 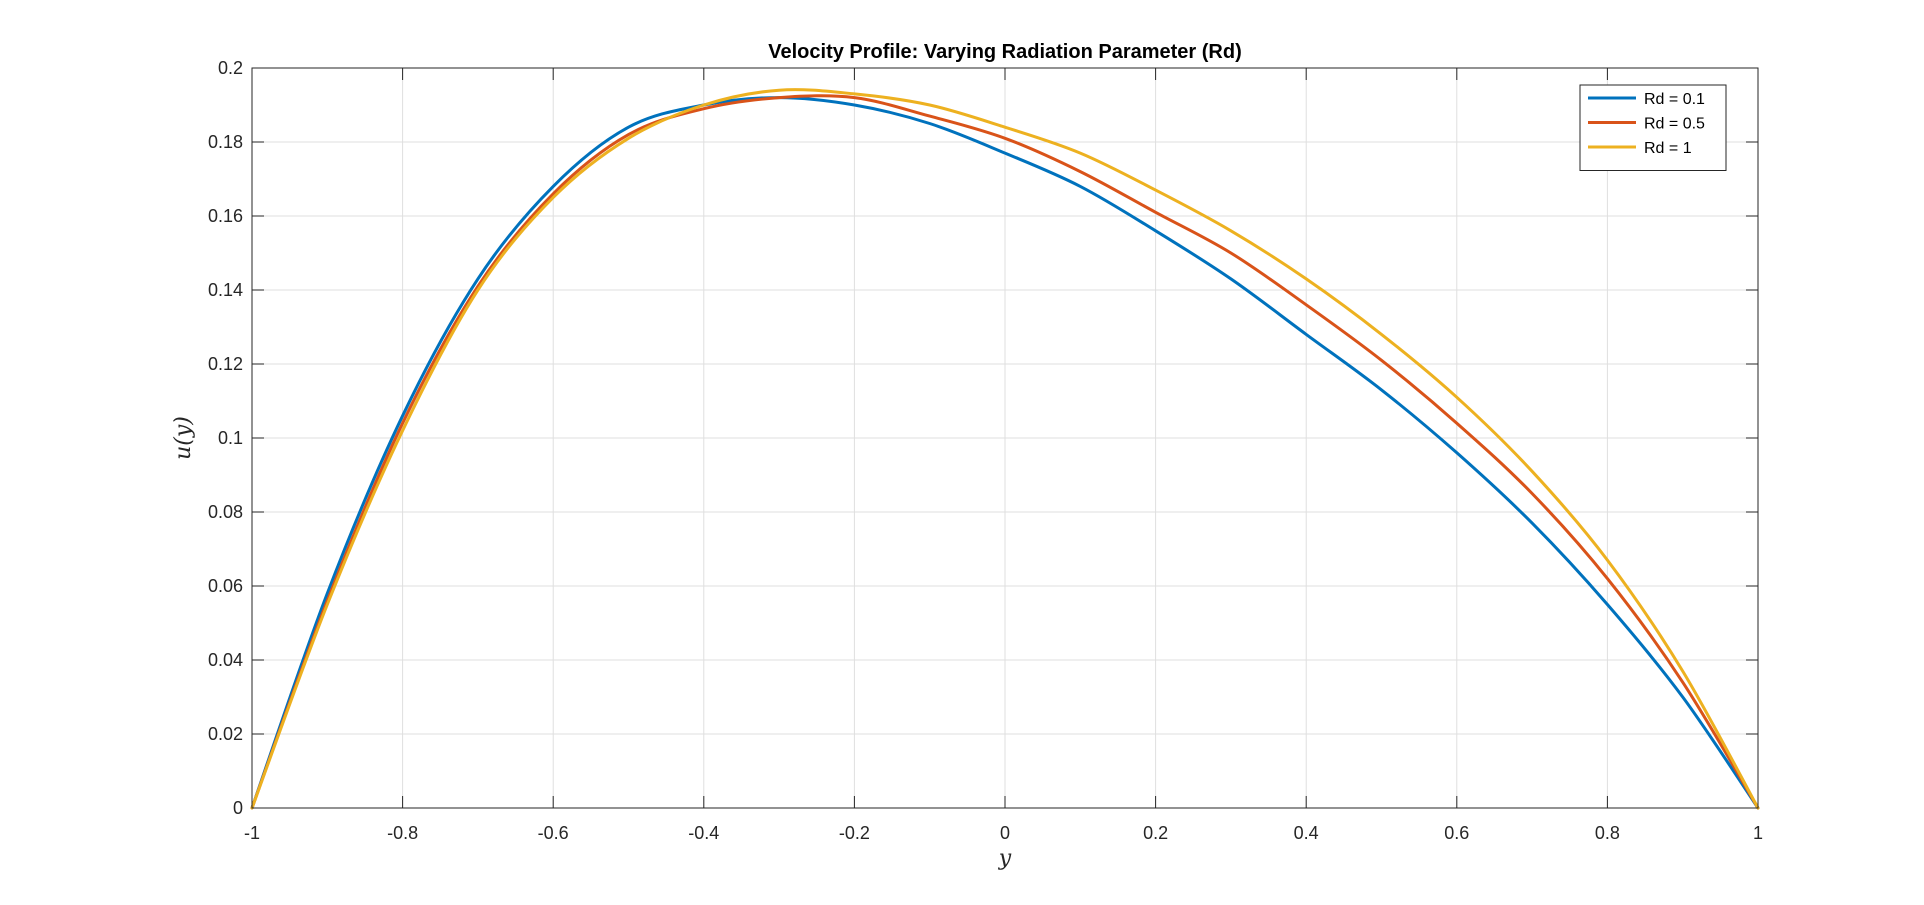 I want to click on y-tick-label: 0.1, so click(x=230, y=438).